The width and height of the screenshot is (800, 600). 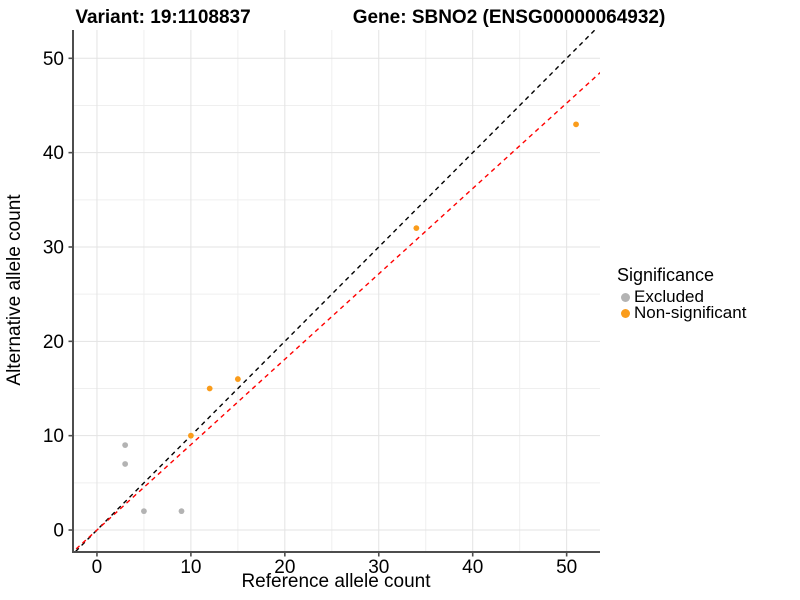 I want to click on y-tick-label: 10, so click(x=53, y=436).